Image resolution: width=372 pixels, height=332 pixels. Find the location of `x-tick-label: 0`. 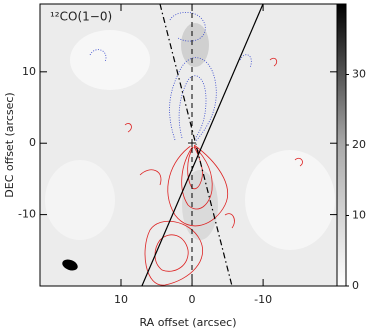

x-tick-label: 0 is located at coordinates (192, 299).